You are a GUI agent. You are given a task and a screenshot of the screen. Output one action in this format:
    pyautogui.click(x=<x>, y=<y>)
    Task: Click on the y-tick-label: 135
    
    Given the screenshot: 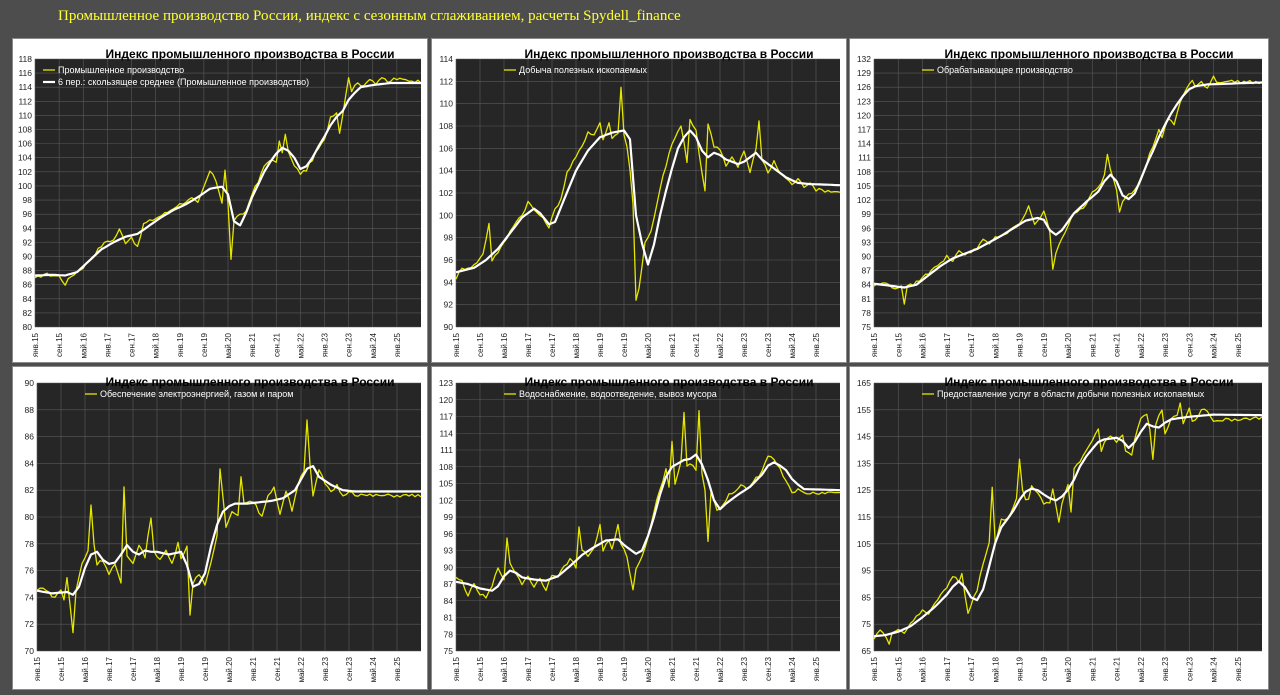 What is the action you would take?
    pyautogui.click(x=864, y=463)
    